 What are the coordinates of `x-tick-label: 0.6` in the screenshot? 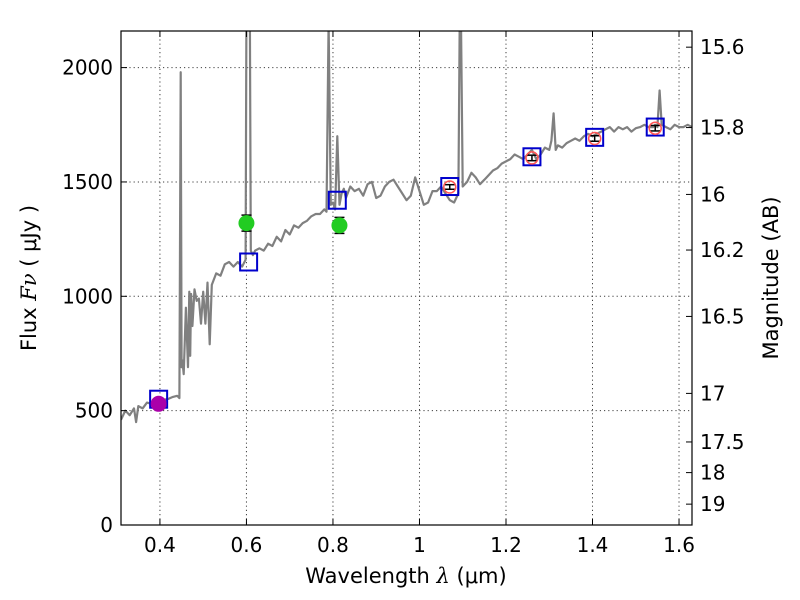 It's located at (247, 545).